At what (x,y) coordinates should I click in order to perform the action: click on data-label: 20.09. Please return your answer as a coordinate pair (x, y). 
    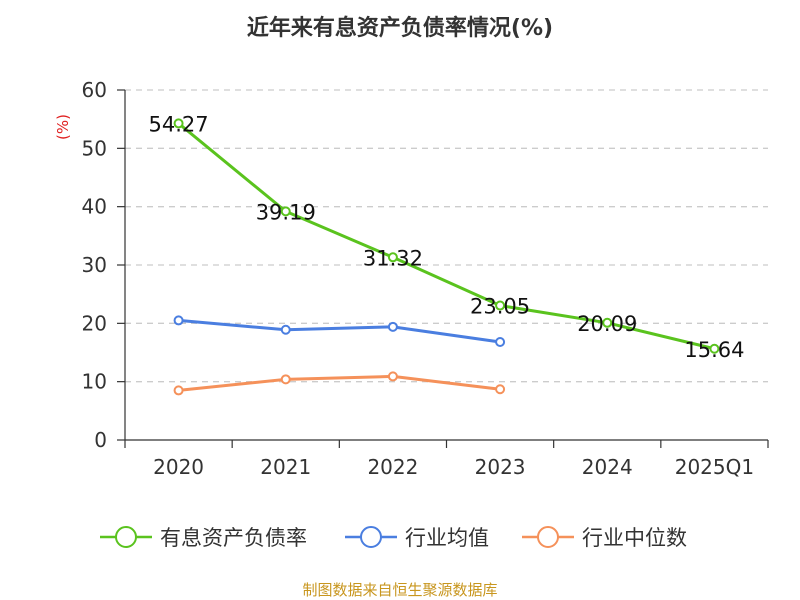
    Looking at the image, I should click on (607, 324).